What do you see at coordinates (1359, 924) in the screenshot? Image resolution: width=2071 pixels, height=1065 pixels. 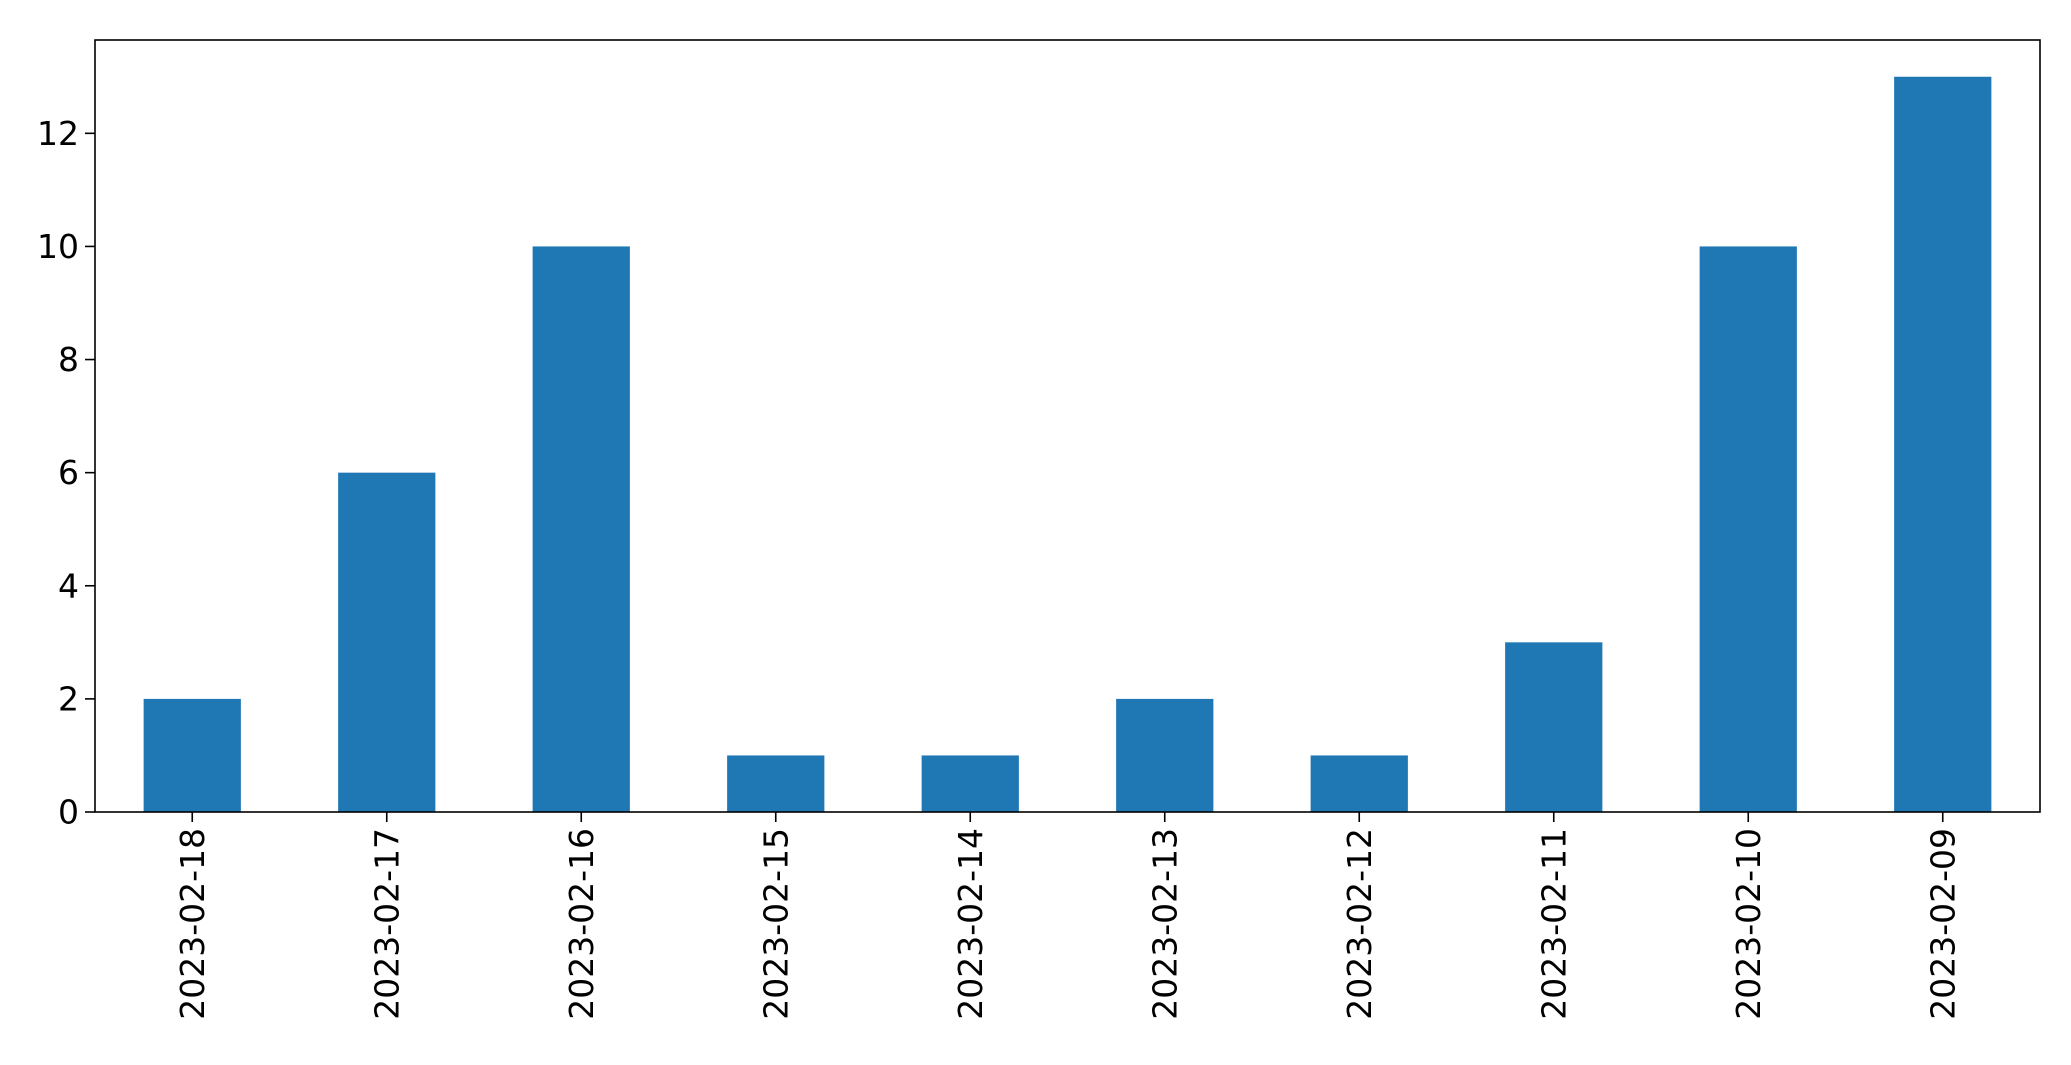 I see `x-tick-label: 2023-02-12` at bounding box center [1359, 924].